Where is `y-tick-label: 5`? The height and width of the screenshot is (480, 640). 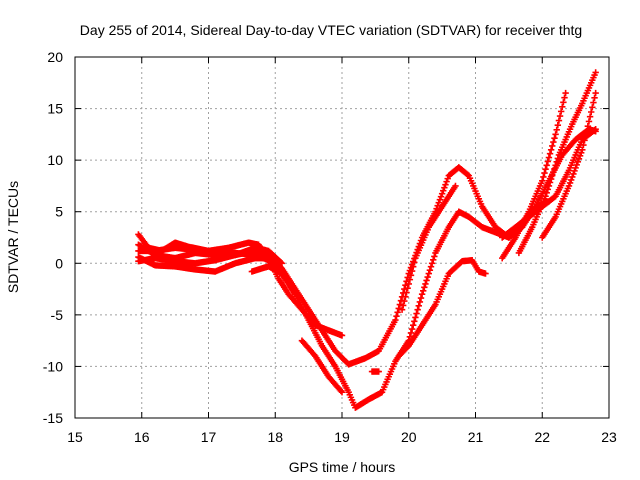
y-tick-label: 5 is located at coordinates (59, 212).